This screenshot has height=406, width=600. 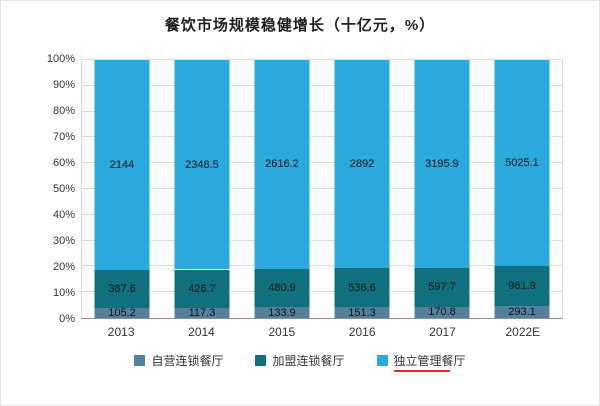 I want to click on y-axis-tick-label: 100%, so click(x=60, y=59).